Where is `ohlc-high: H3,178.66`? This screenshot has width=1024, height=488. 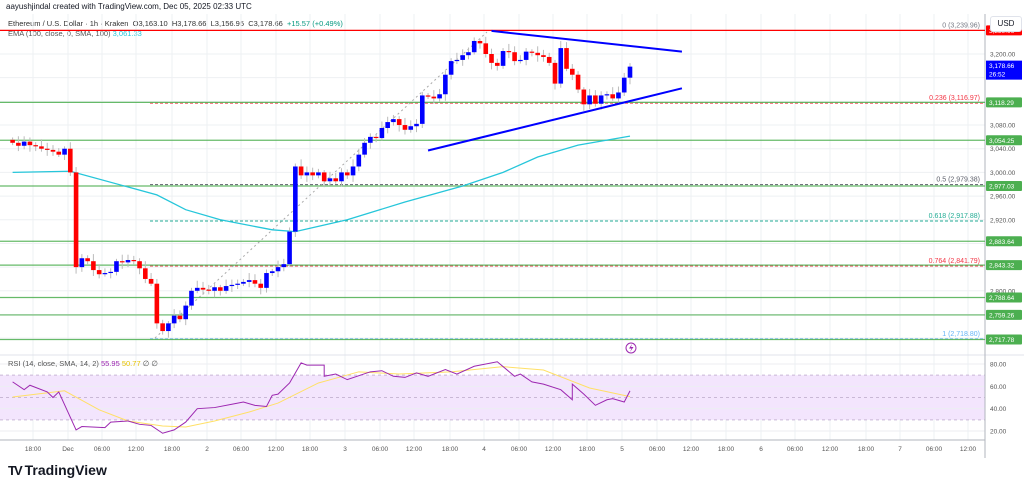
ohlc-high: H3,178.66 is located at coordinates (189, 23).